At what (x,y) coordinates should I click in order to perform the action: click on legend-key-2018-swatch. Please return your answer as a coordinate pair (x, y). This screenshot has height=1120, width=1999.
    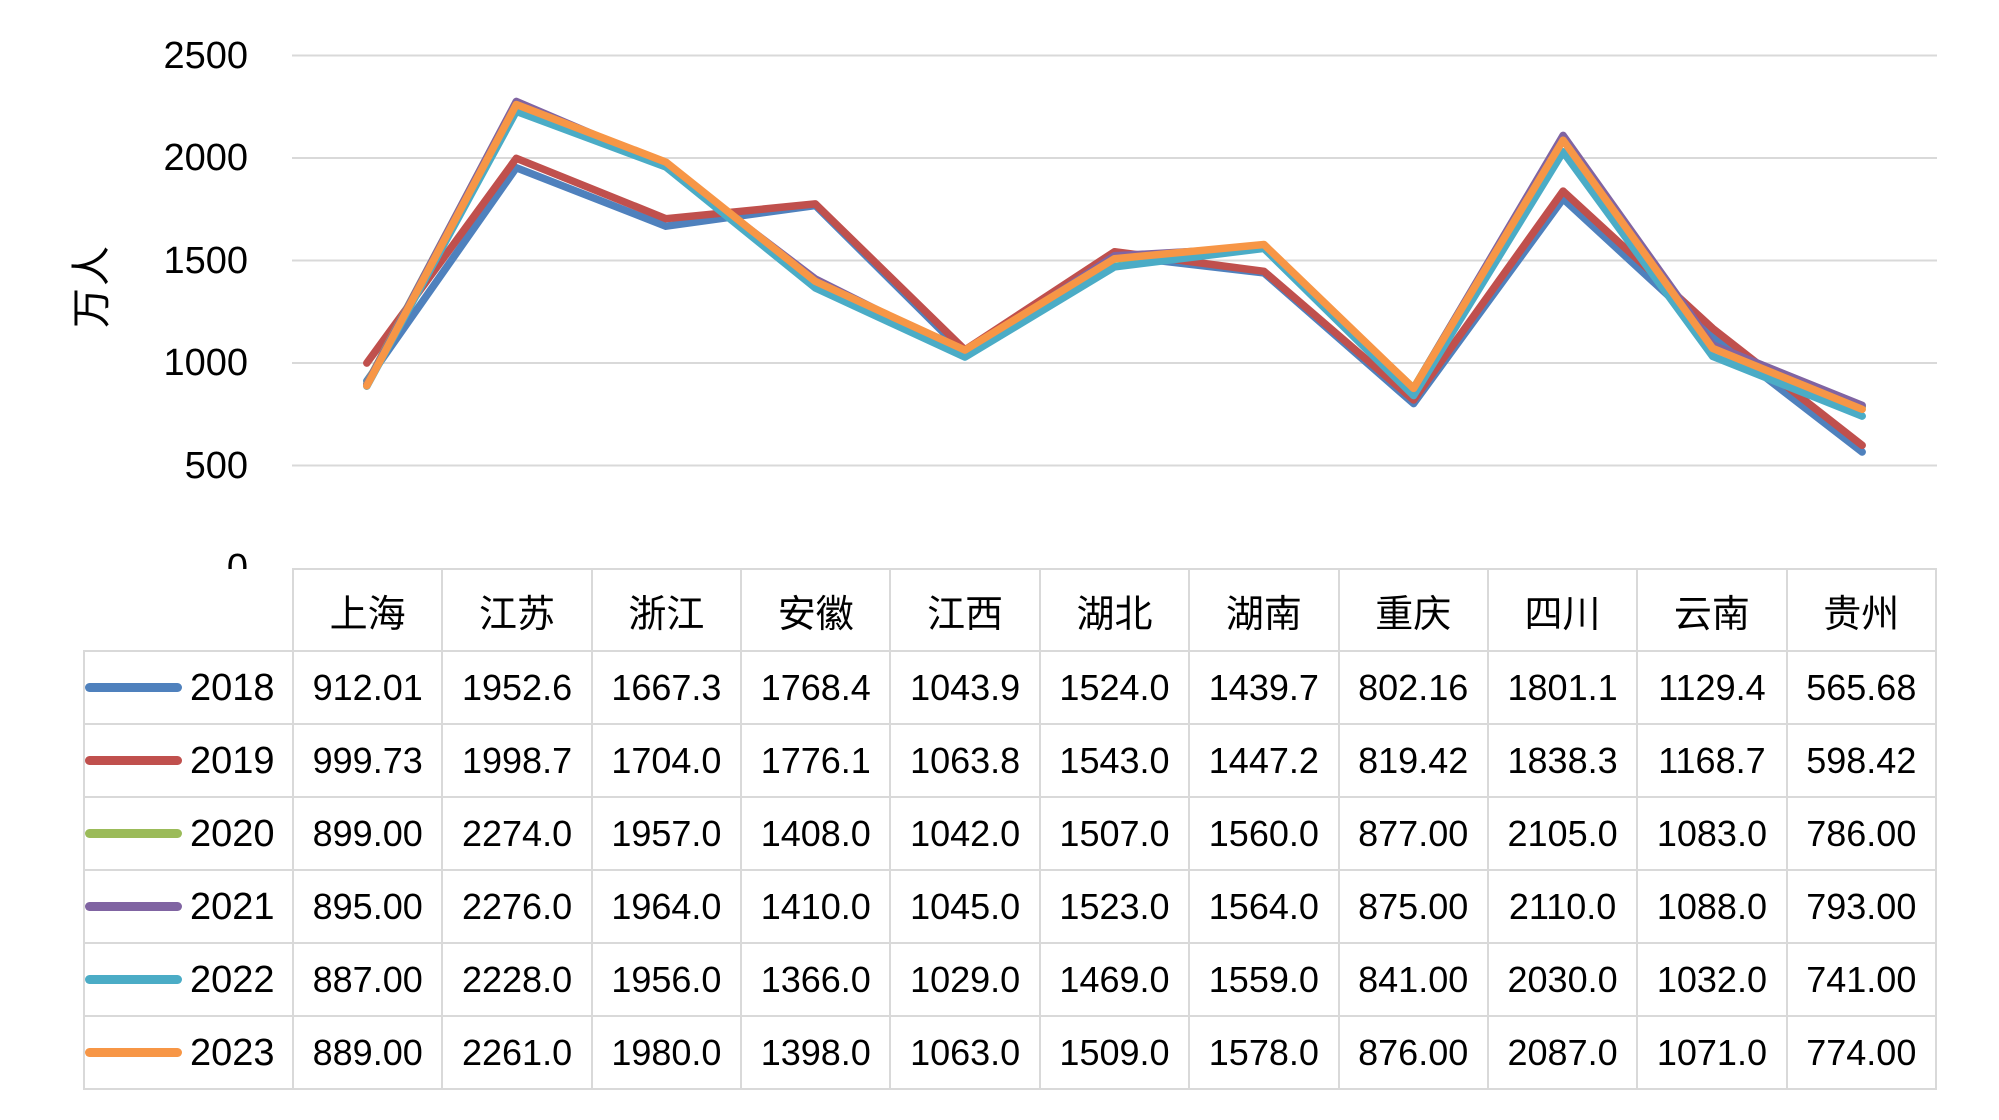
    Looking at the image, I should click on (133, 687).